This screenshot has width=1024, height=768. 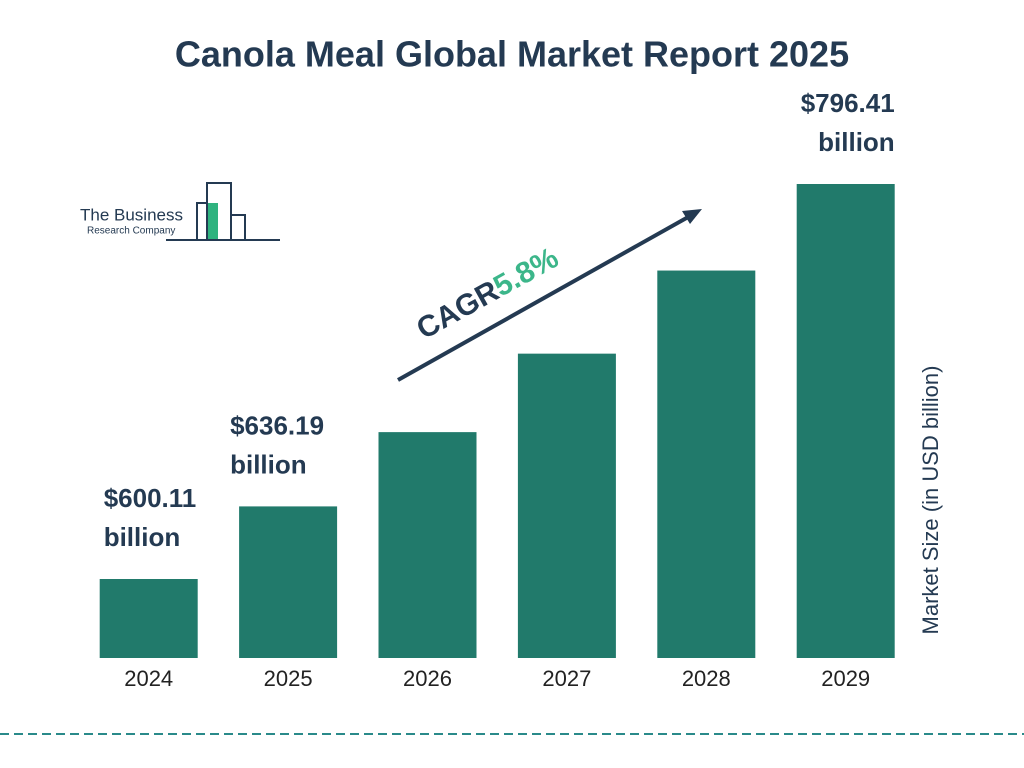 I want to click on cagr-label: CAGR, so click(x=458, y=310).